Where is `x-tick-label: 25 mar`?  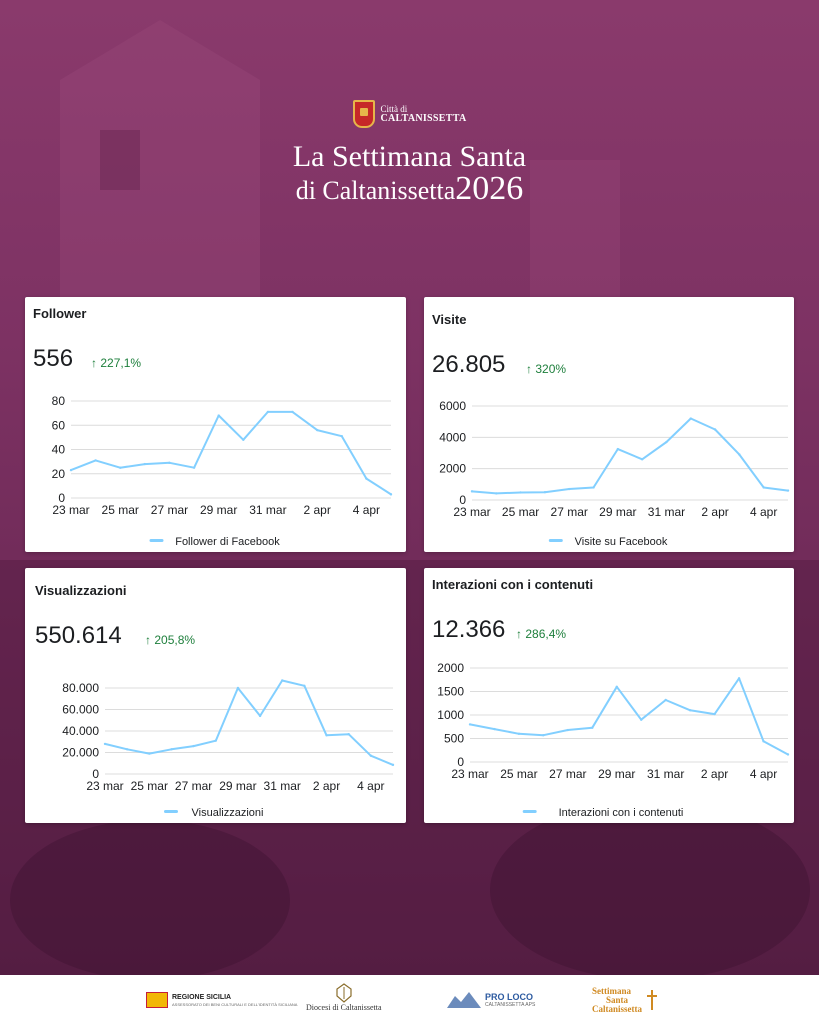 x-tick-label: 25 mar is located at coordinates (120, 510).